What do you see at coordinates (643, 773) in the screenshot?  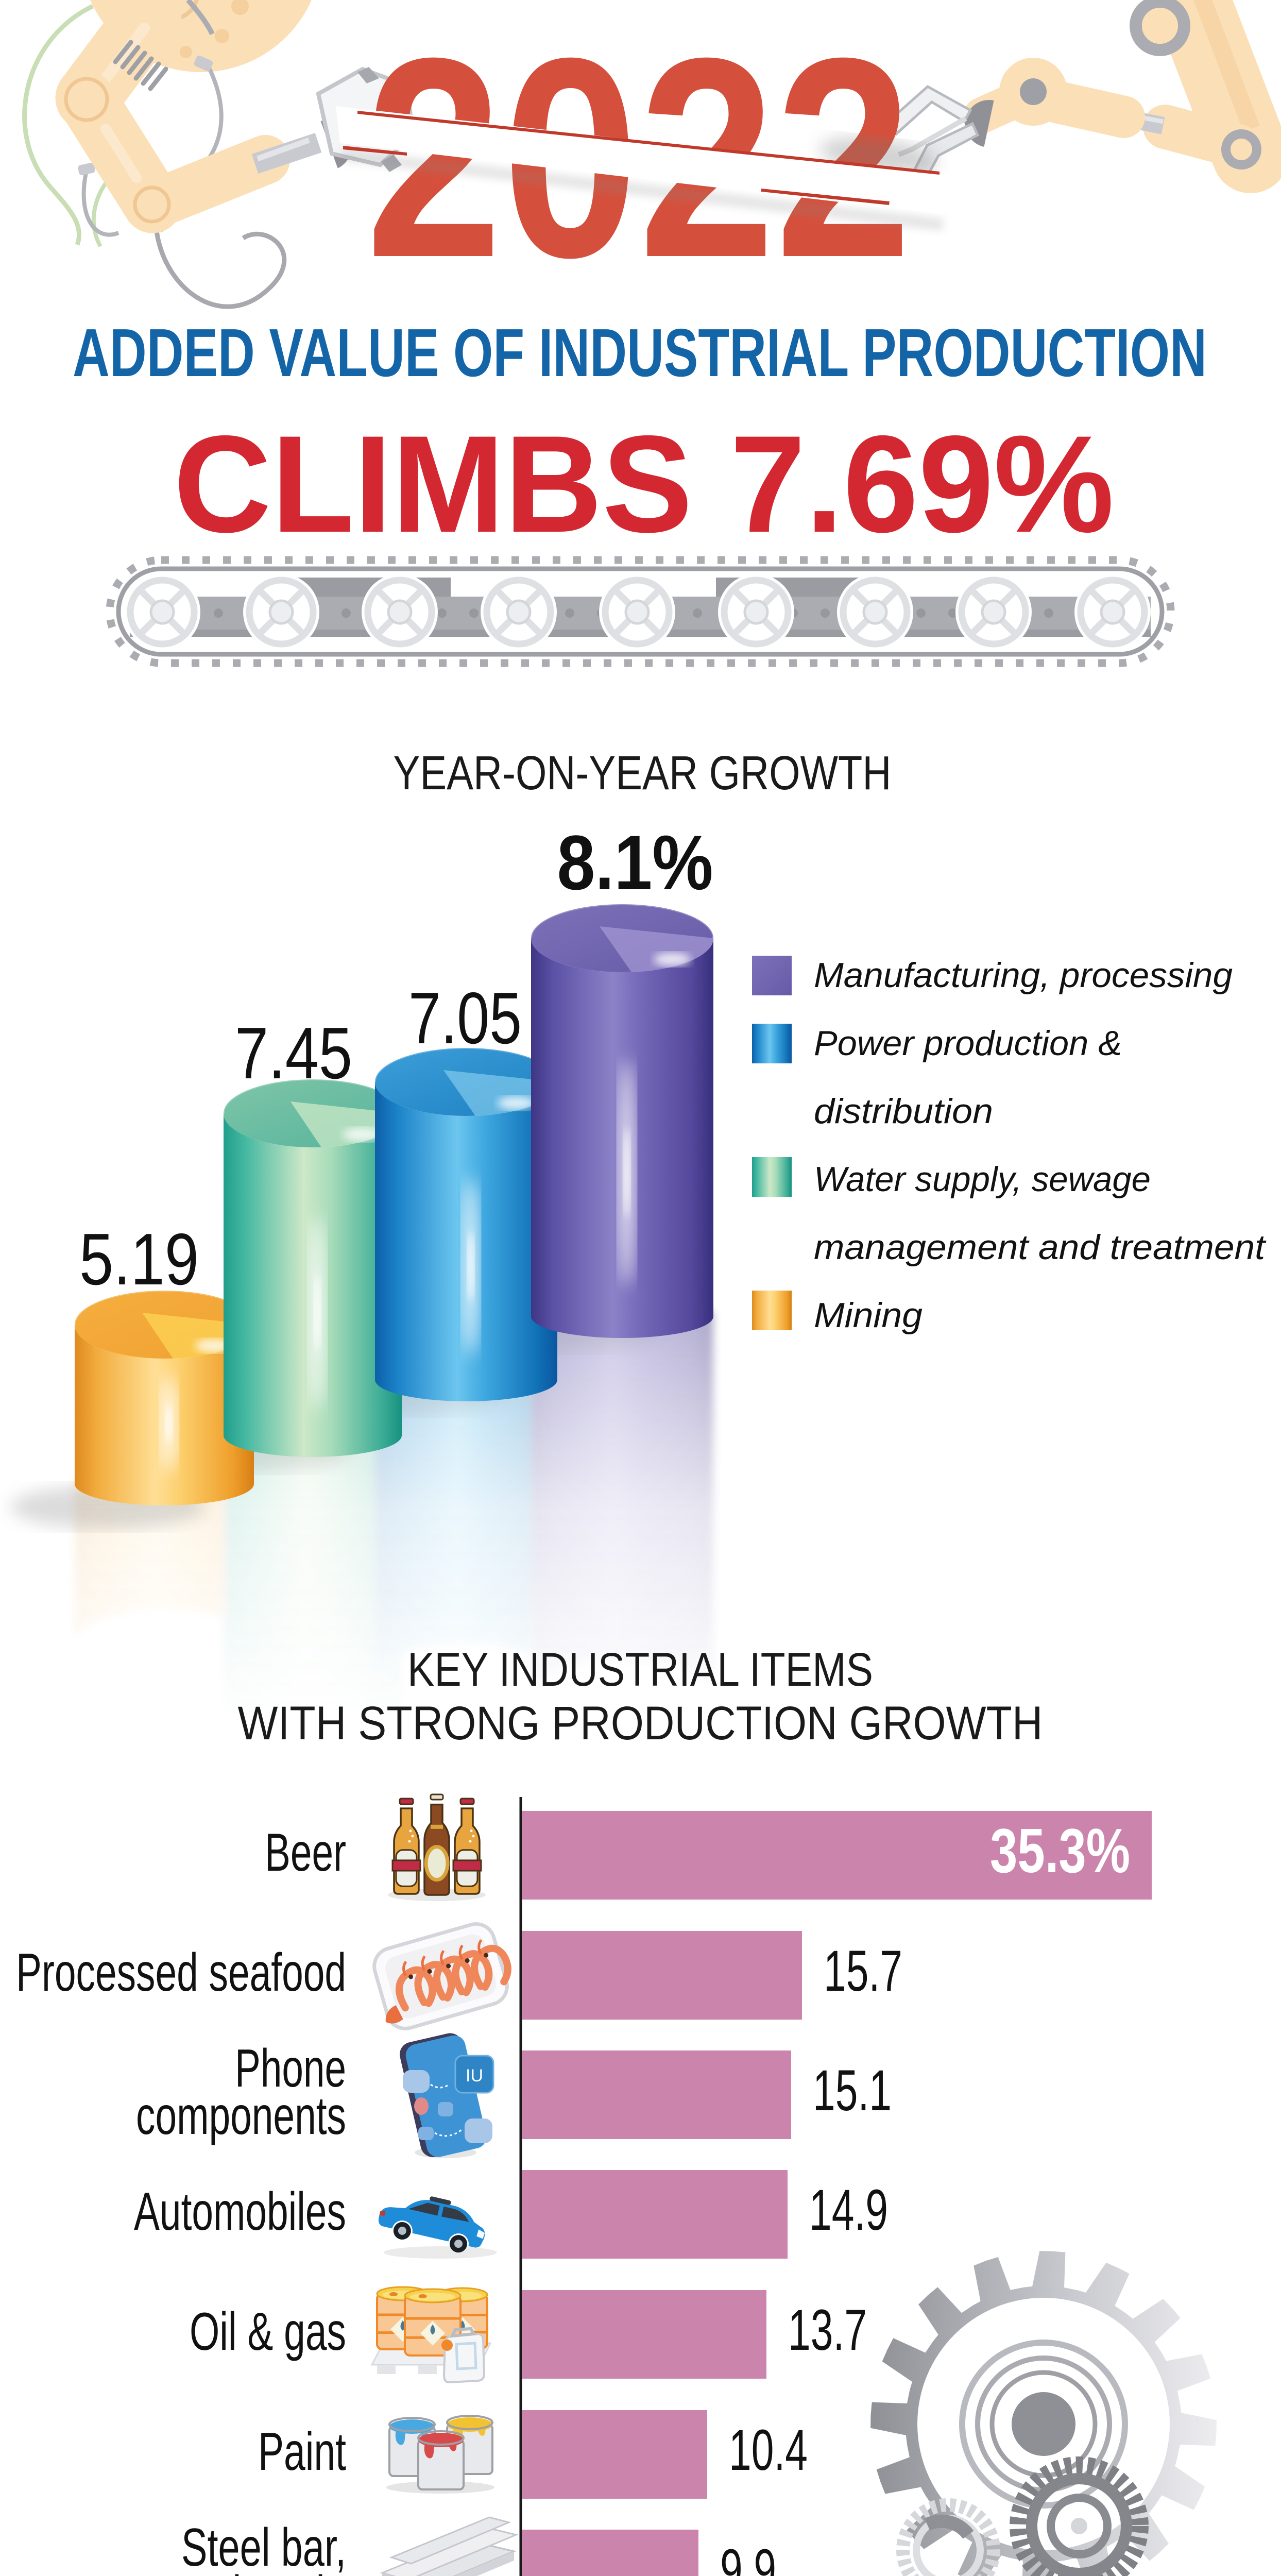 I see `svg-text: YEAR-ON-YEAR GROWTH` at bounding box center [643, 773].